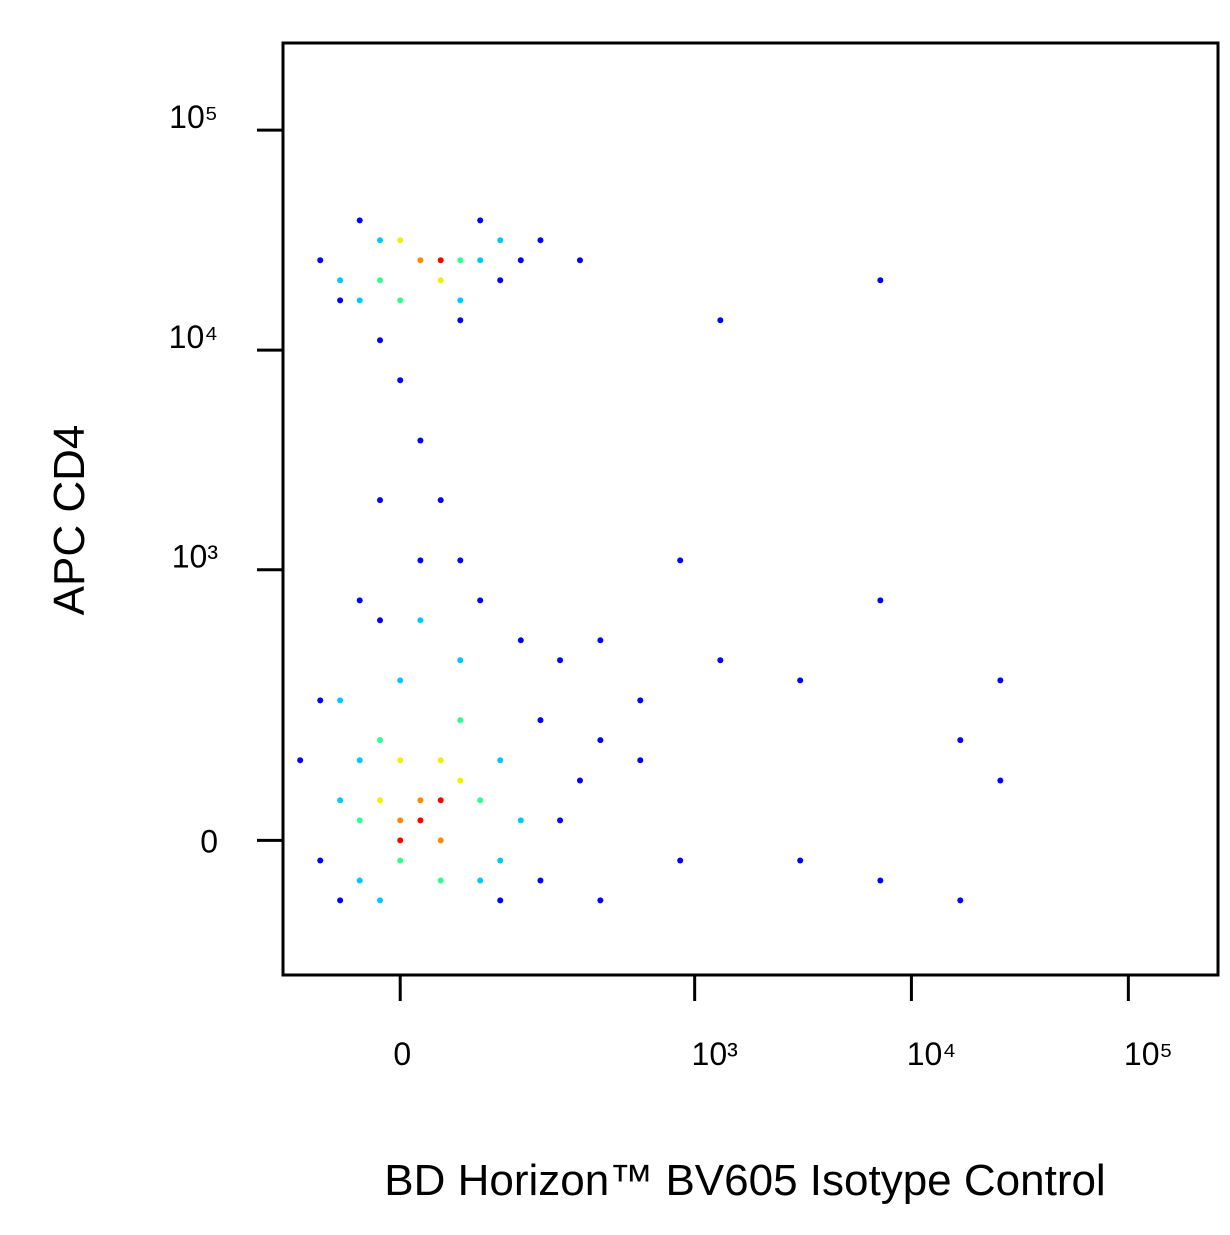 The width and height of the screenshot is (1230, 1235). What do you see at coordinates (193, 337) in the screenshot?
I see `y-tick-label: 10⁴` at bounding box center [193, 337].